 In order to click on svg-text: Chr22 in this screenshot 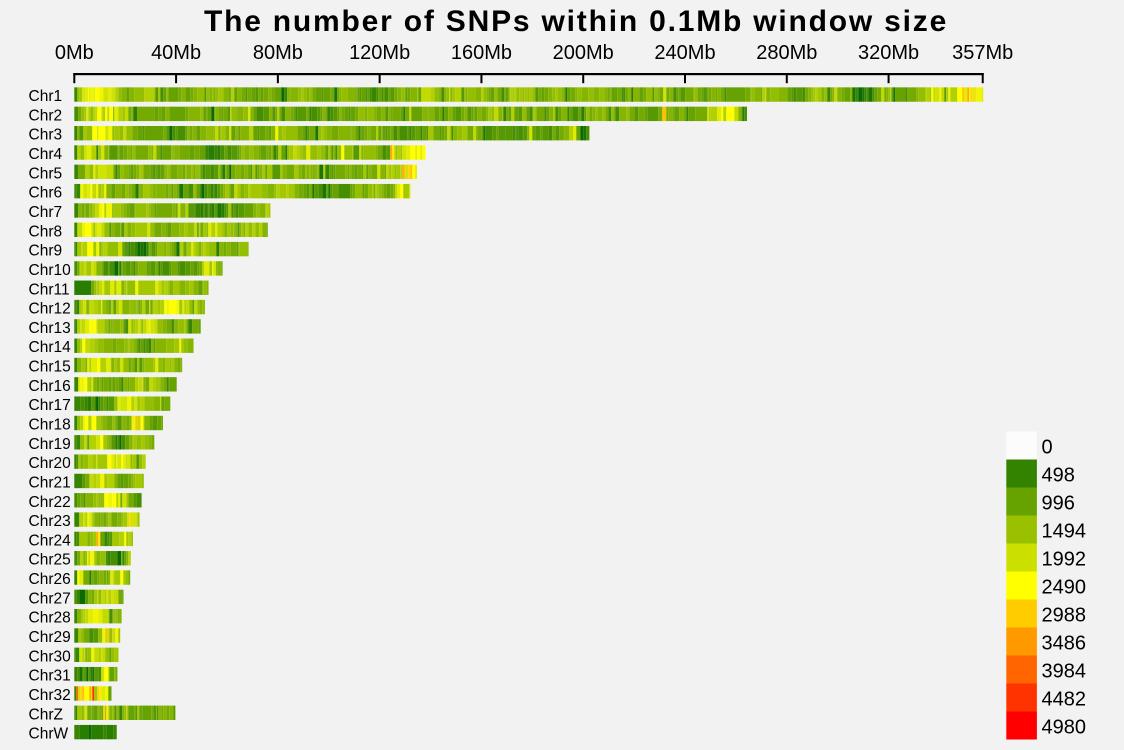, I will do `click(50, 502)`.